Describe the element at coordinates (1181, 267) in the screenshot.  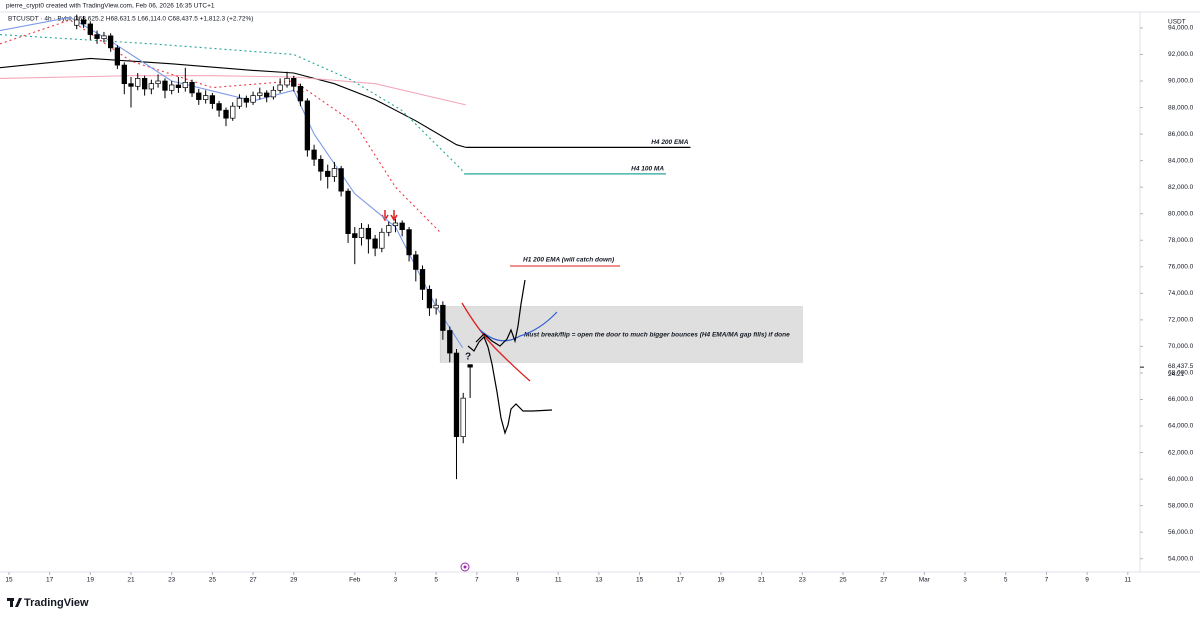
I see `y-tick-label: 76,000.0` at that location.